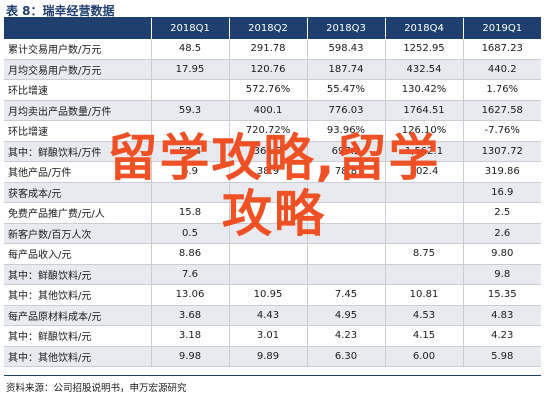 This screenshot has height=400, width=545. What do you see at coordinates (272, 110) in the screenshot?
I see `table-row: 月均卖出产品数量/万件 59.3 400.1 776.03 1764.51 1627.58` at bounding box center [272, 110].